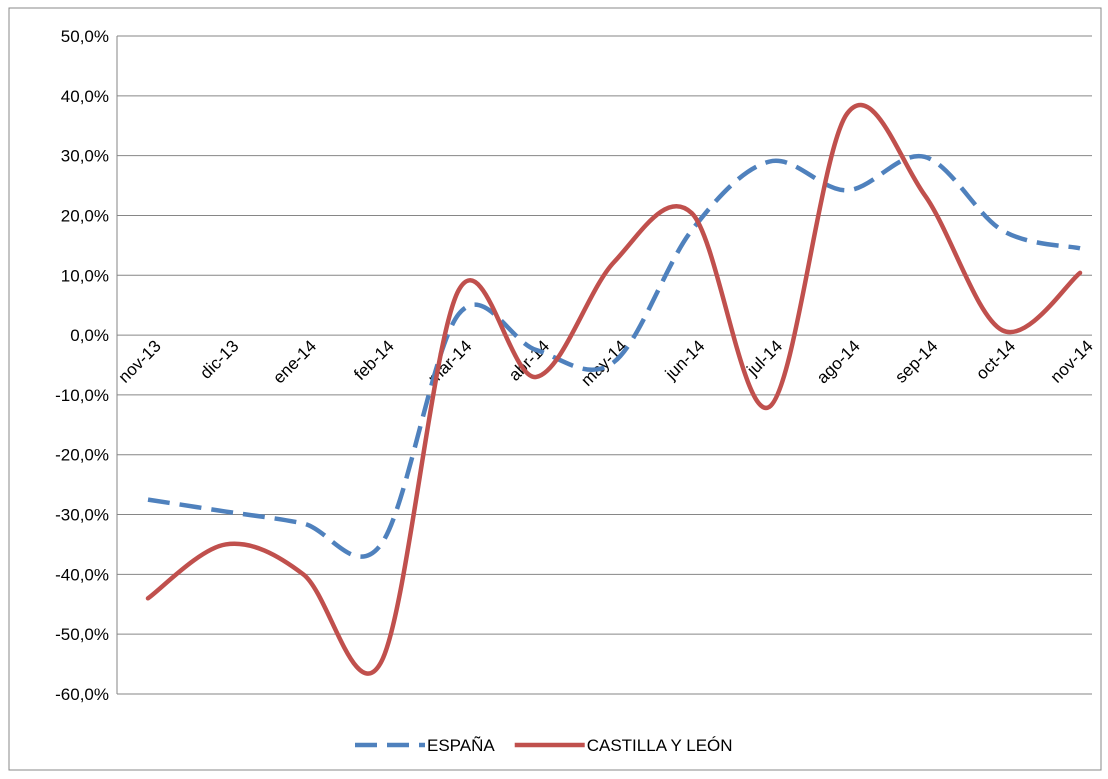  Describe the element at coordinates (82, 395) in the screenshot. I see `y-tick-label: -10,0%` at that location.